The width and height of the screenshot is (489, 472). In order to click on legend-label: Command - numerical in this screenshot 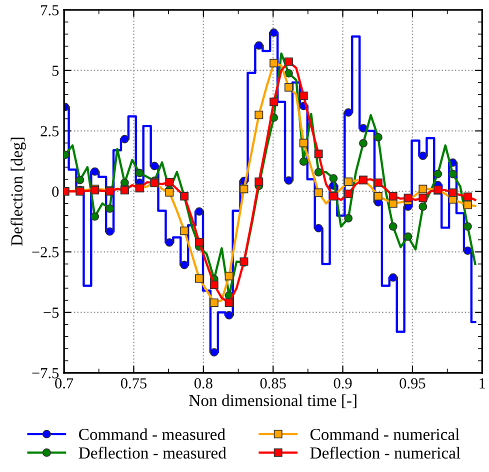, I will do `click(385, 434)`.